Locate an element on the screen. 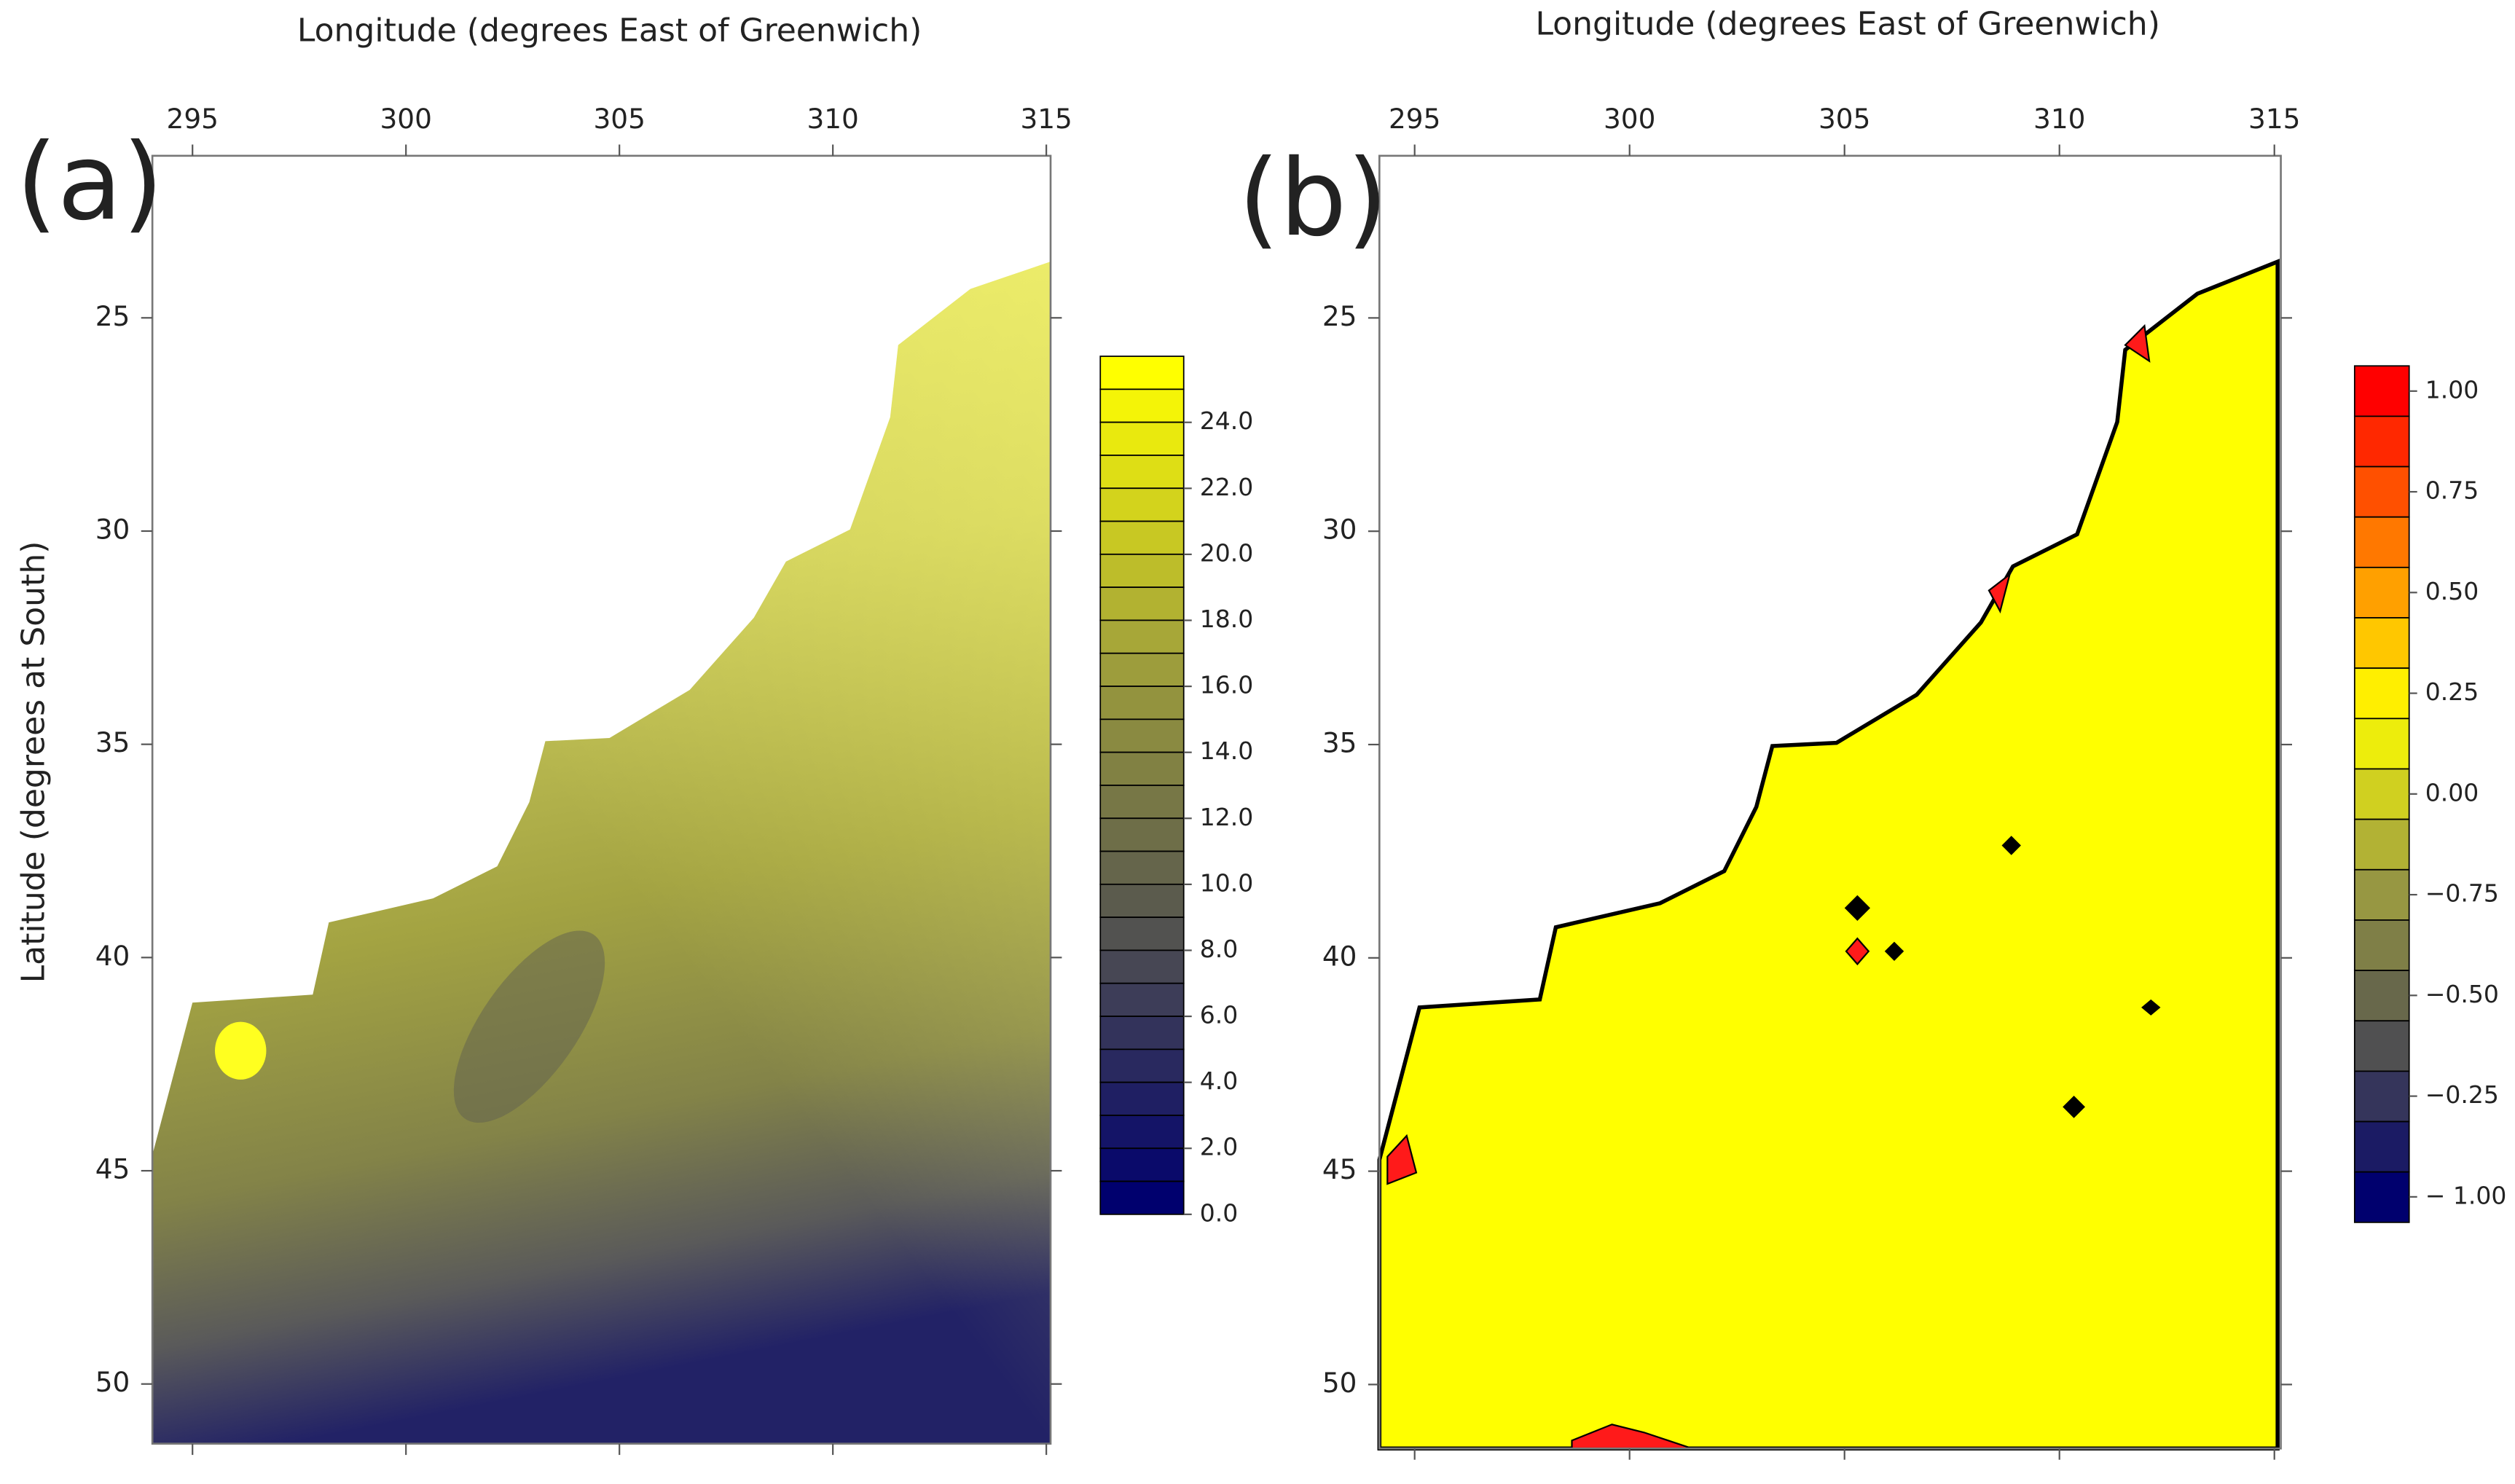 Image resolution: width=2515 pixels, height=1484 pixels. colorbar-label: 0.25 is located at coordinates (2452, 692).